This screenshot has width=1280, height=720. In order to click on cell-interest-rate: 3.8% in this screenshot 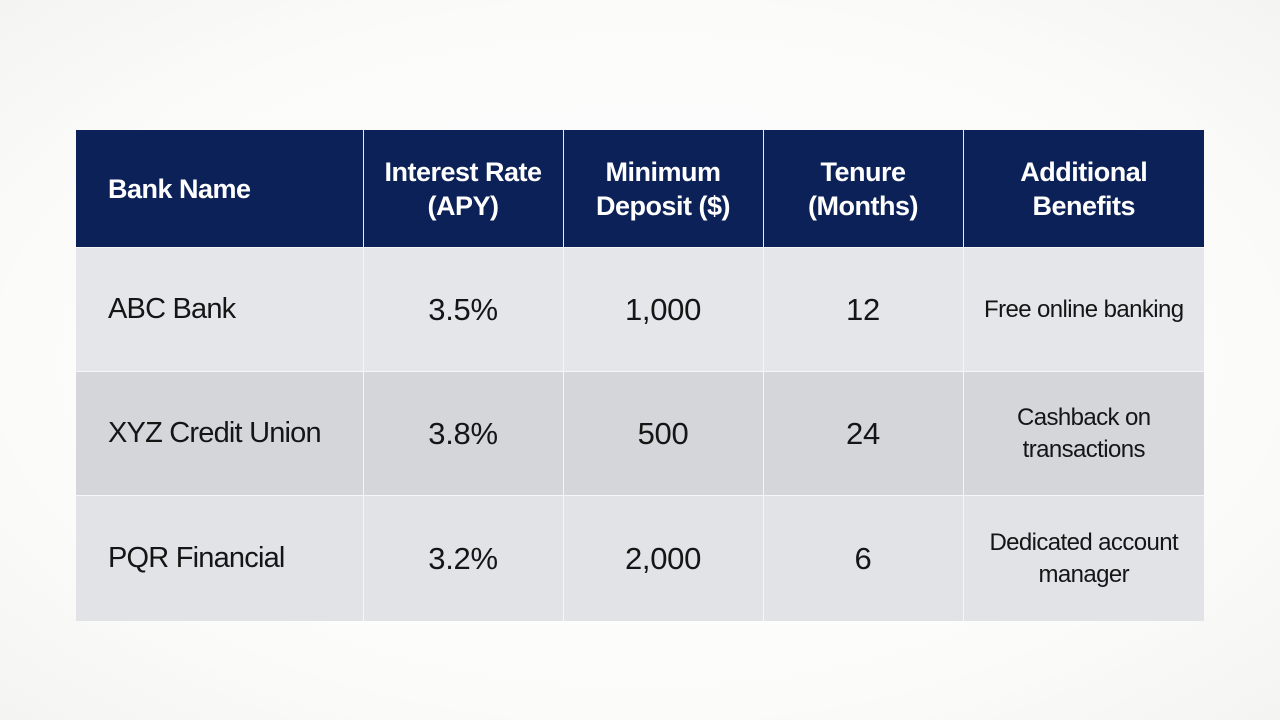, I will do `click(463, 433)`.